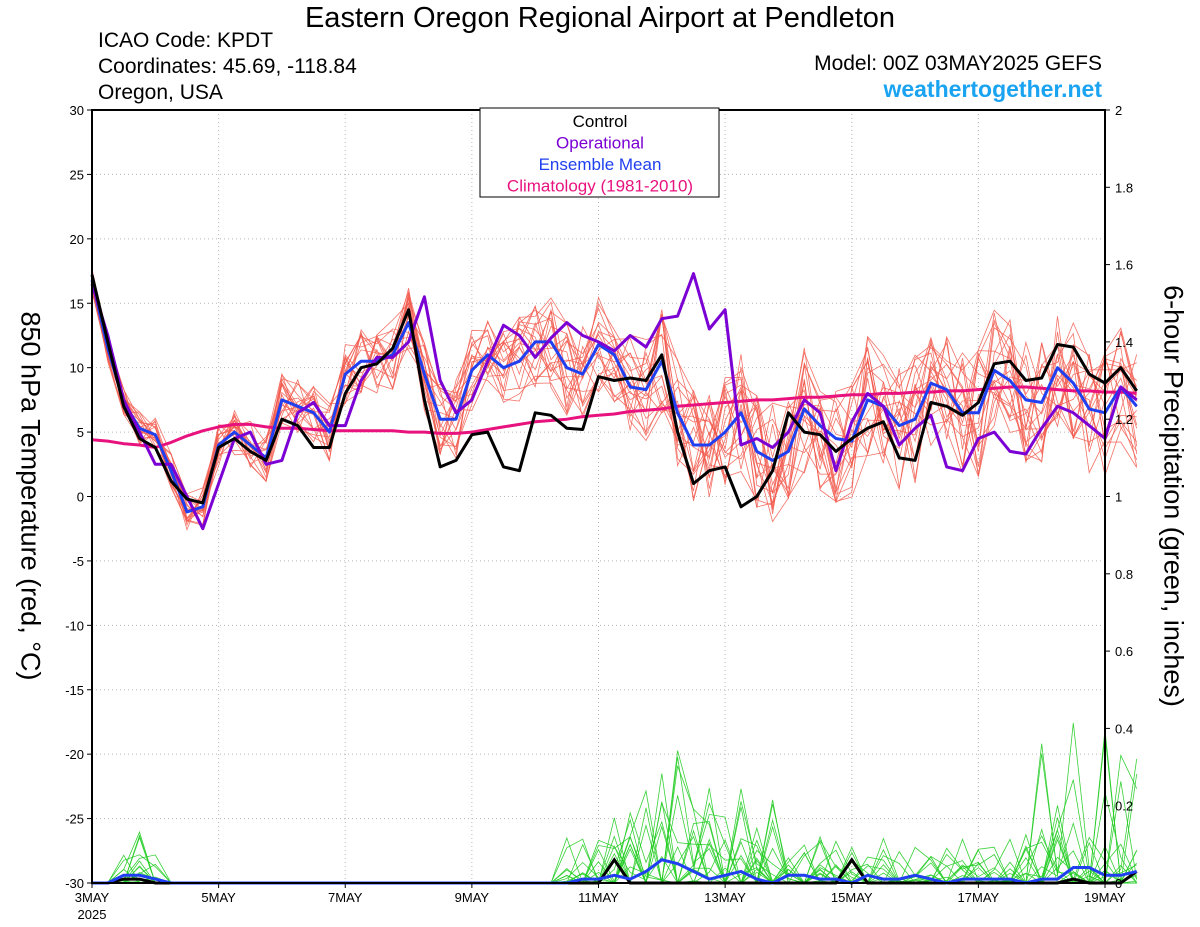 The width and height of the screenshot is (1200, 927). What do you see at coordinates (852, 897) in the screenshot?
I see `x-tick-label: 15MAY` at bounding box center [852, 897].